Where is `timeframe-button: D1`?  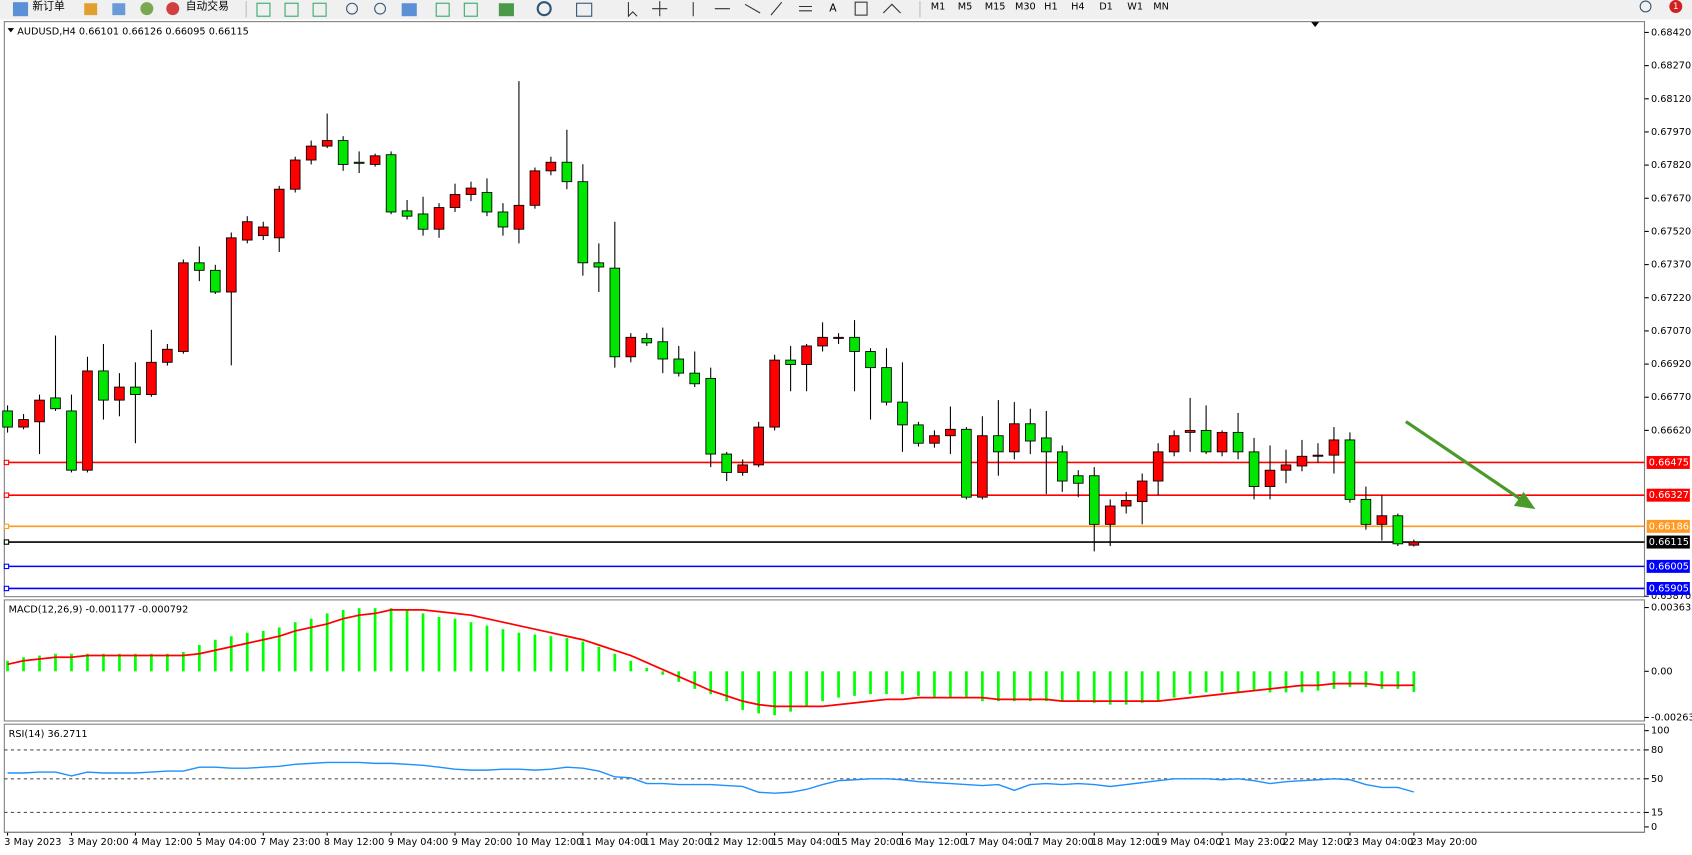
timeframe-button: D1 is located at coordinates (1106, 6).